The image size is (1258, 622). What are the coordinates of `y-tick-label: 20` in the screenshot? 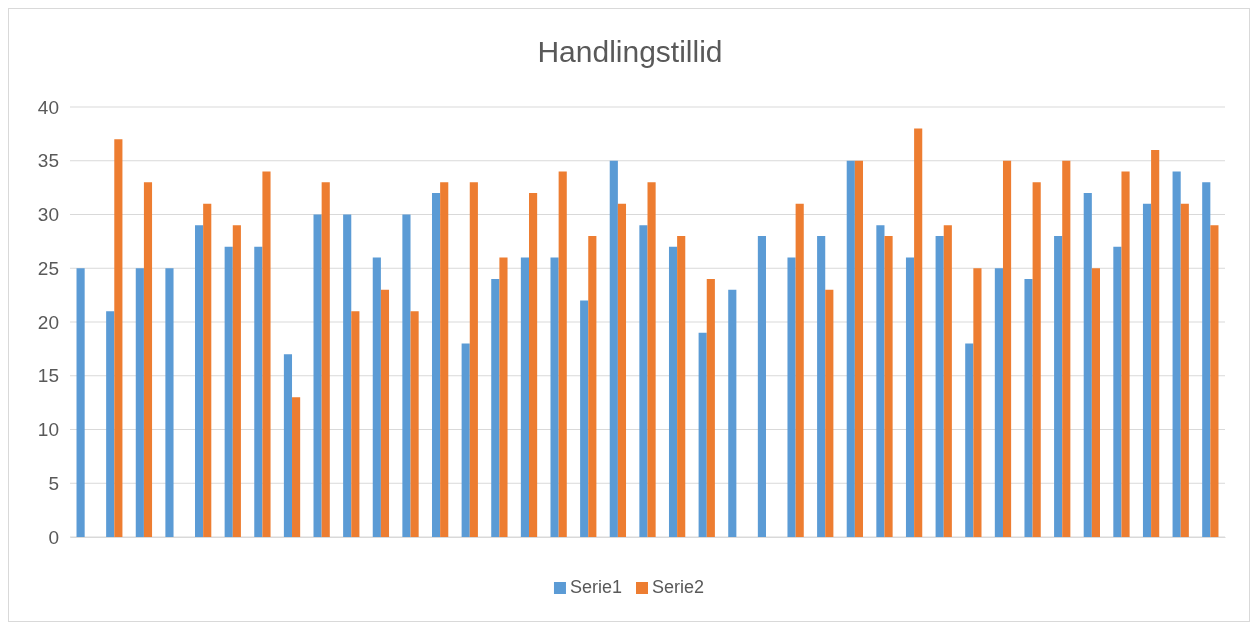 It's located at (48, 322).